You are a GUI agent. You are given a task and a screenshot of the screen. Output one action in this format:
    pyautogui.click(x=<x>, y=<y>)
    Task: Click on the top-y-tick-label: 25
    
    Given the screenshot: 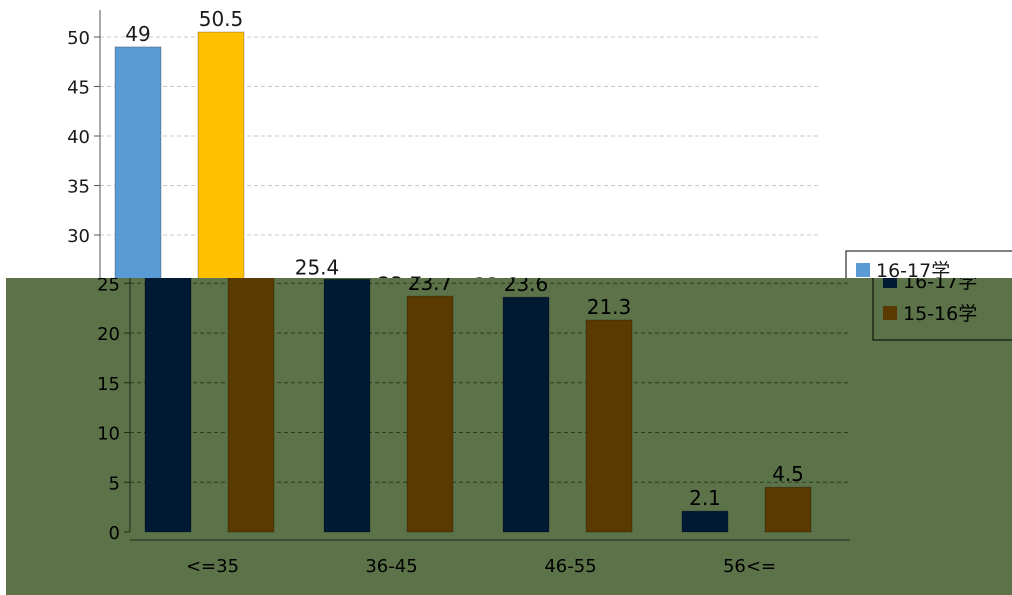 What is the action you would take?
    pyautogui.click(x=78, y=286)
    